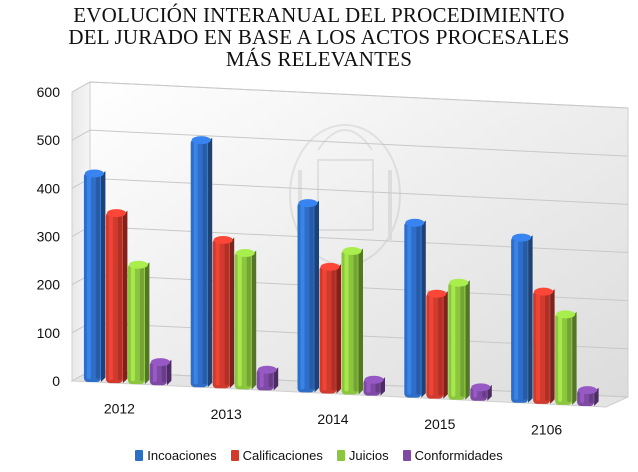 This screenshot has height=472, width=638. I want to click on chart-title-line-3: MÁS RELEVANTES, so click(319, 59).